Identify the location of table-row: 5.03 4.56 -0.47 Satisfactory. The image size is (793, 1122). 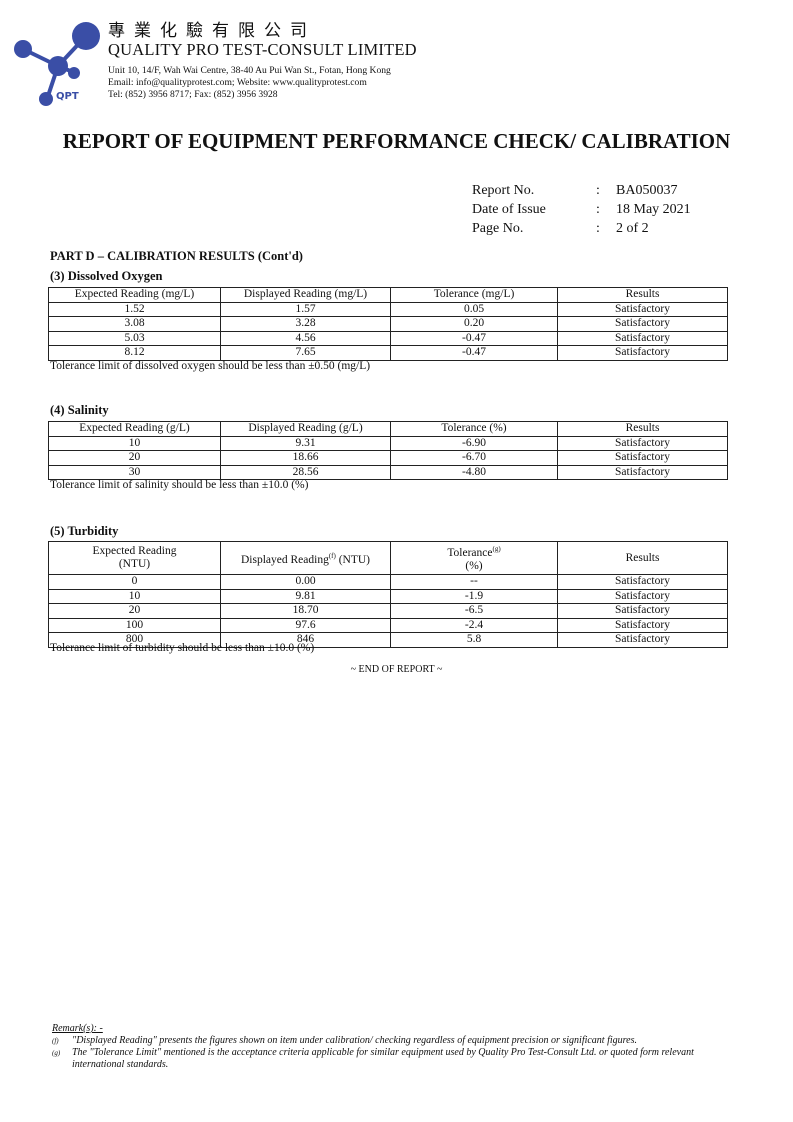
(388, 338).